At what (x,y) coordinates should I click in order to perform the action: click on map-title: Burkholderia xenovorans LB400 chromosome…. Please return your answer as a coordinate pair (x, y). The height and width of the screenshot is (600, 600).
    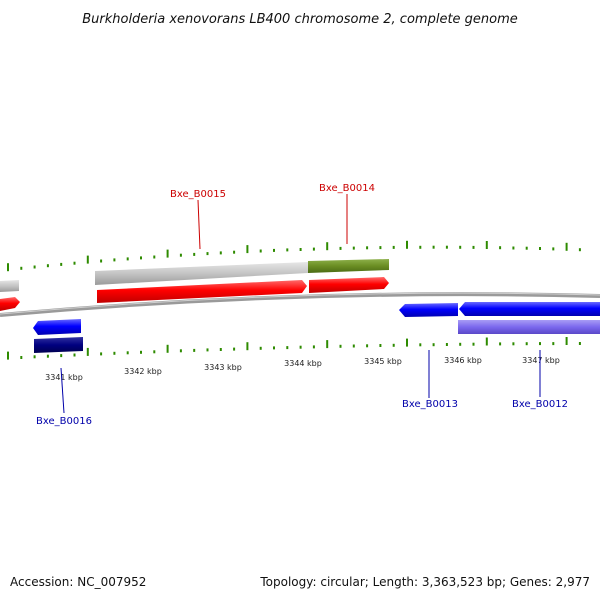
    Looking at the image, I should click on (300, 19).